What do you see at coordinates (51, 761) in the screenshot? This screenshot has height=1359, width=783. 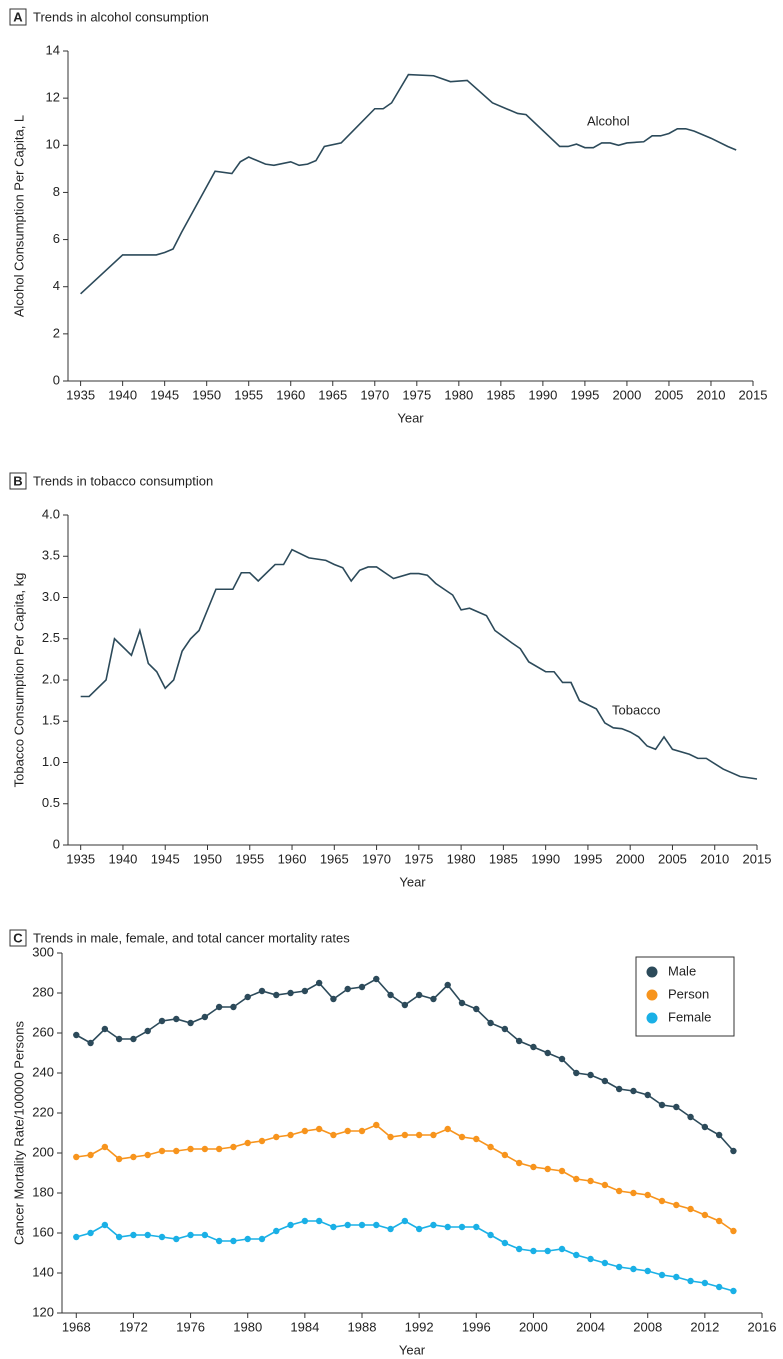 I see `y-tick-label: 1.0` at bounding box center [51, 761].